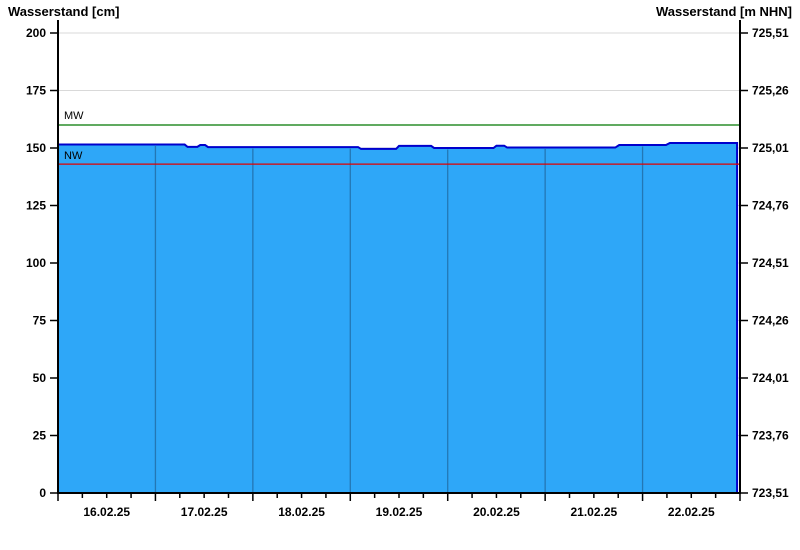 The image size is (800, 550). What do you see at coordinates (770, 321) in the screenshot?
I see `right-tick-label: 724,26` at bounding box center [770, 321].